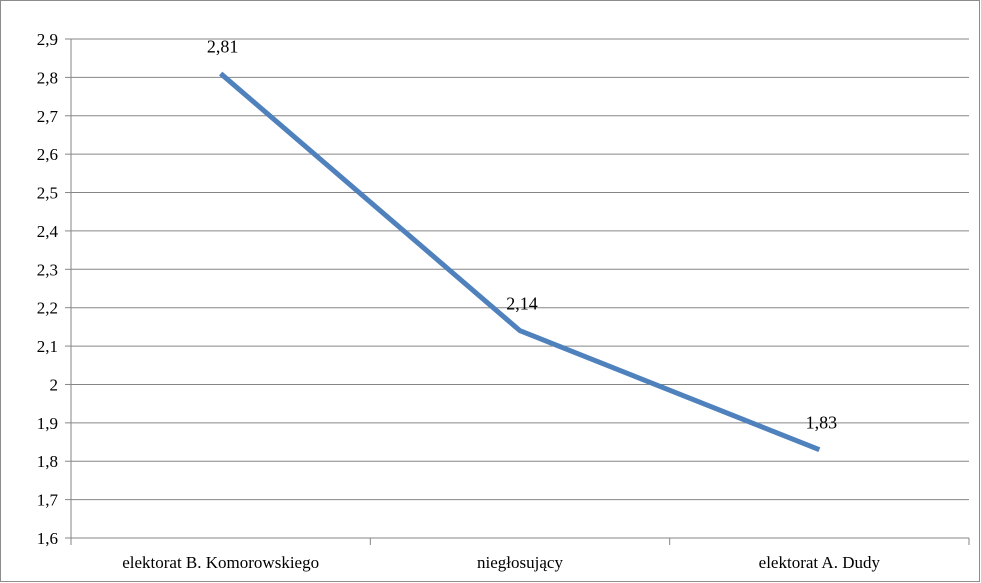 The image size is (981, 583). I want to click on y-tick-label: 2, so click(54, 384).